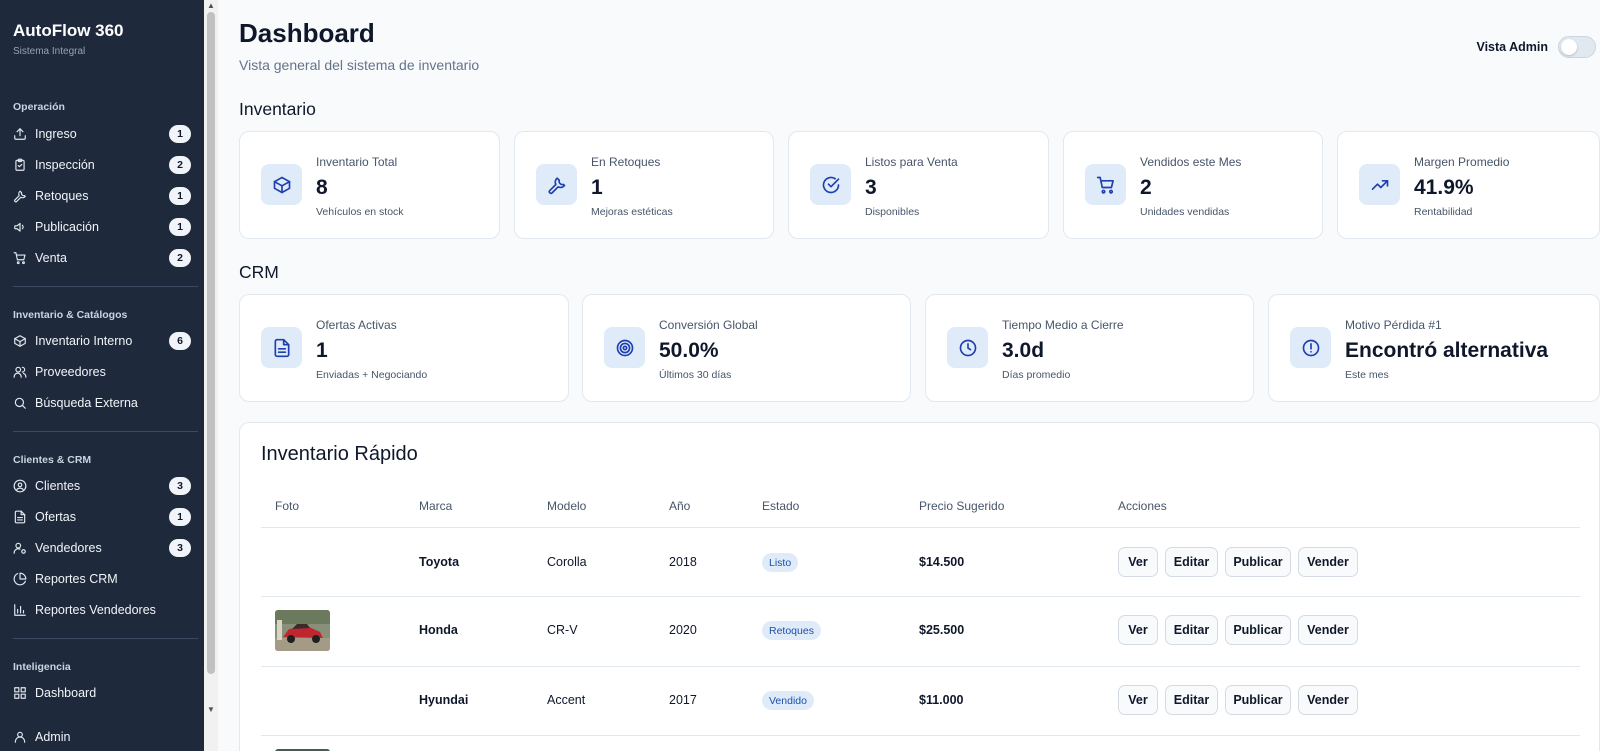  What do you see at coordinates (68, 30) in the screenshot?
I see `brand-title: AutoFlow 360` at bounding box center [68, 30].